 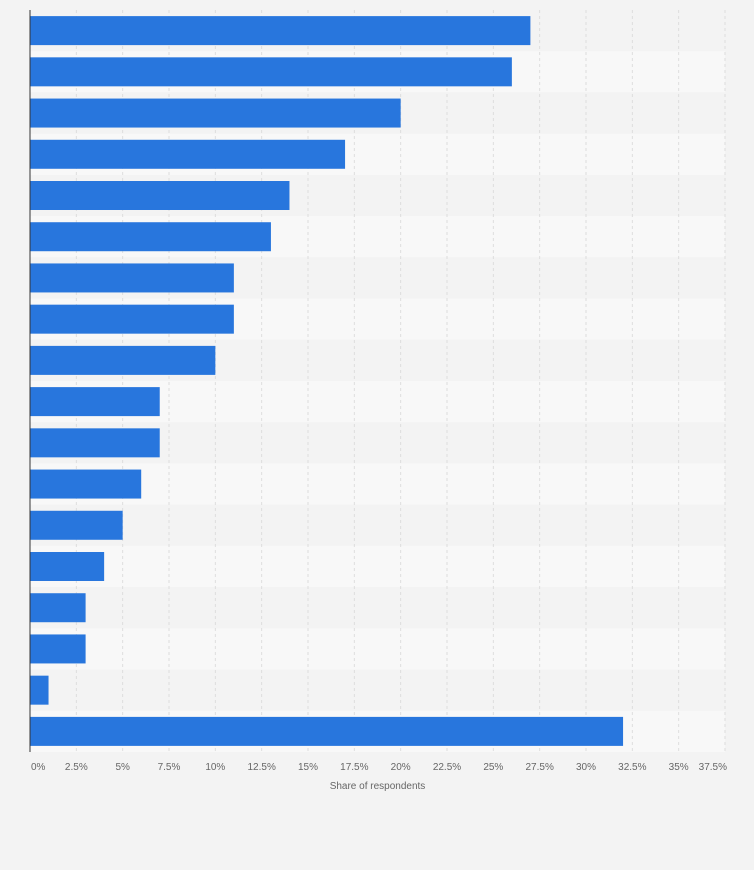 What do you see at coordinates (76, 767) in the screenshot?
I see `x-tick-label: 2.5%` at bounding box center [76, 767].